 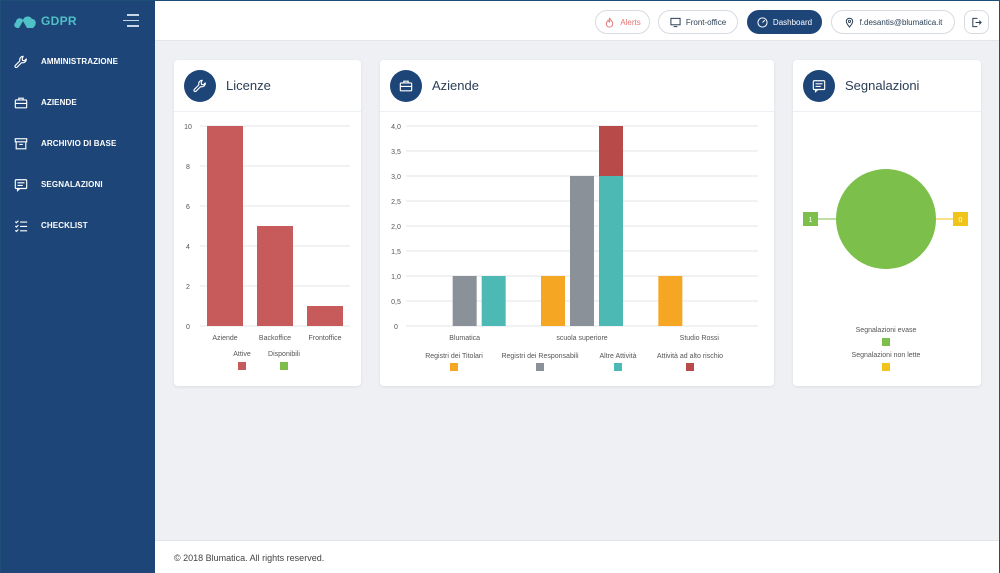 I want to click on card-header: Licenze, so click(x=267, y=86).